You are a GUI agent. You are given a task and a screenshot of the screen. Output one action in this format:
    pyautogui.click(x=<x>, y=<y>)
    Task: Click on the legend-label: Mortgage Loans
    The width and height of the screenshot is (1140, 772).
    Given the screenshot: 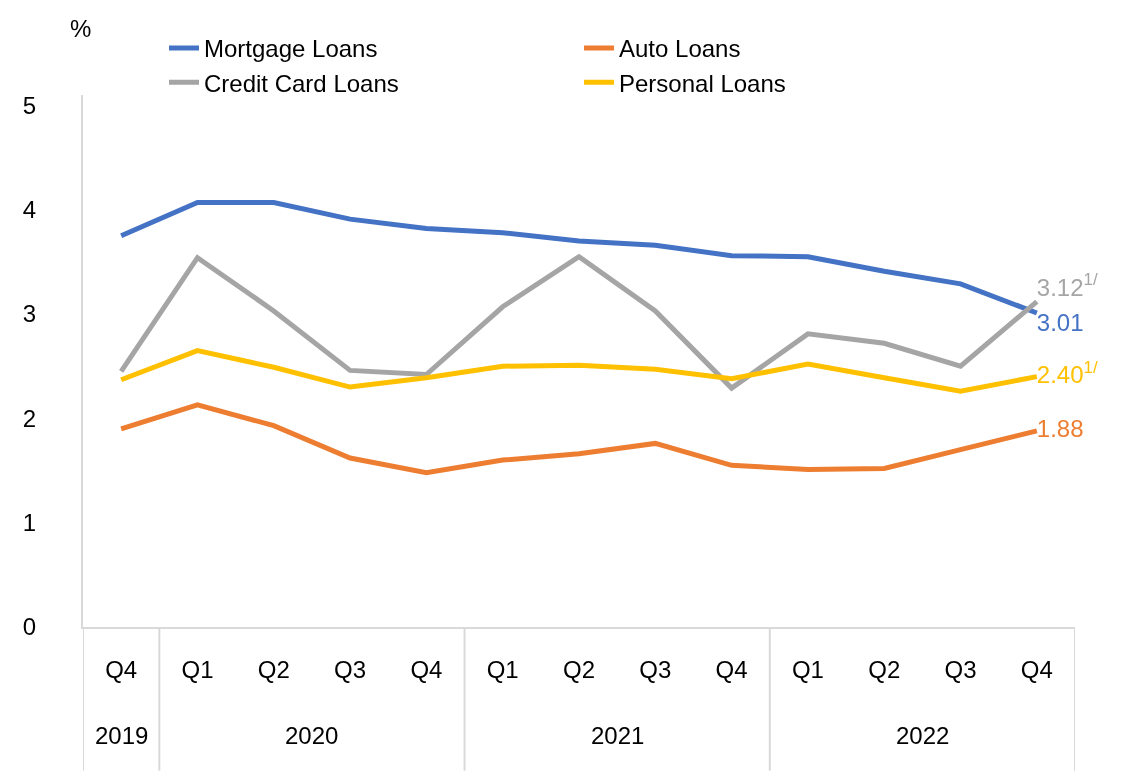 What is the action you would take?
    pyautogui.click(x=291, y=49)
    